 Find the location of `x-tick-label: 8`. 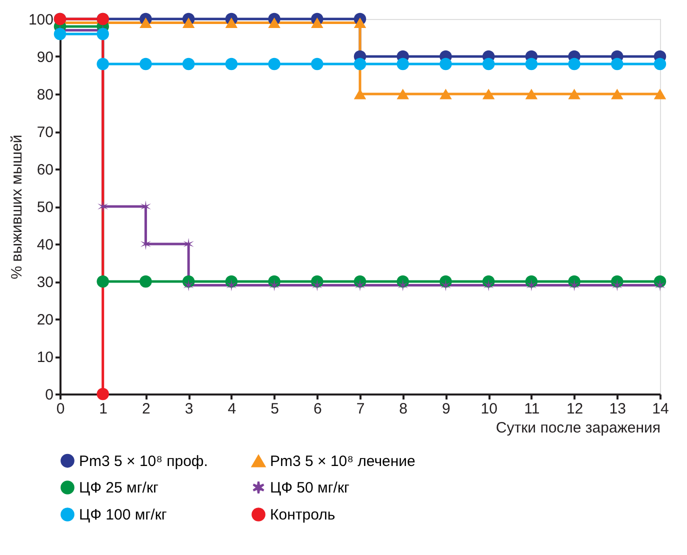

x-tick-label: 8 is located at coordinates (403, 409).